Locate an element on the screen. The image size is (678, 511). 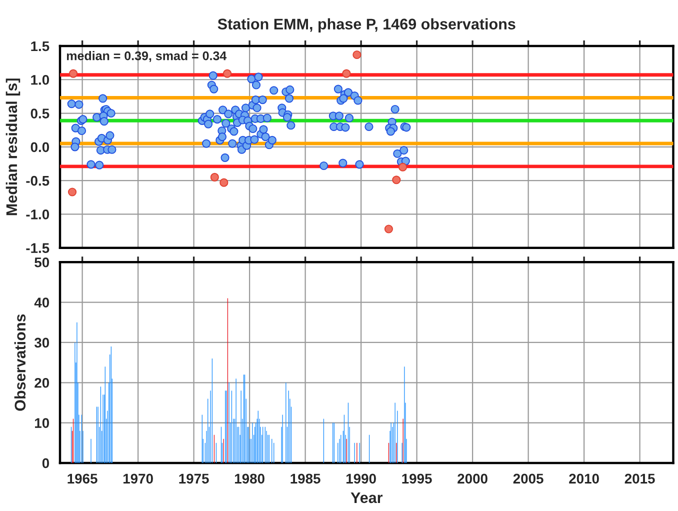
x-tick-label: 2015 is located at coordinates (639, 479).